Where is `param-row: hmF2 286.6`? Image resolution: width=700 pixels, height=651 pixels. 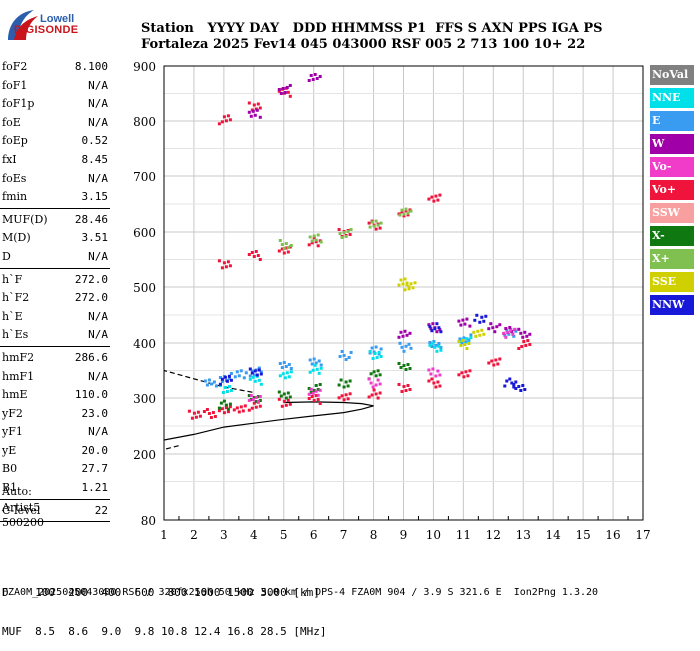 param-row: hmF2 286.6 is located at coordinates (56, 358).